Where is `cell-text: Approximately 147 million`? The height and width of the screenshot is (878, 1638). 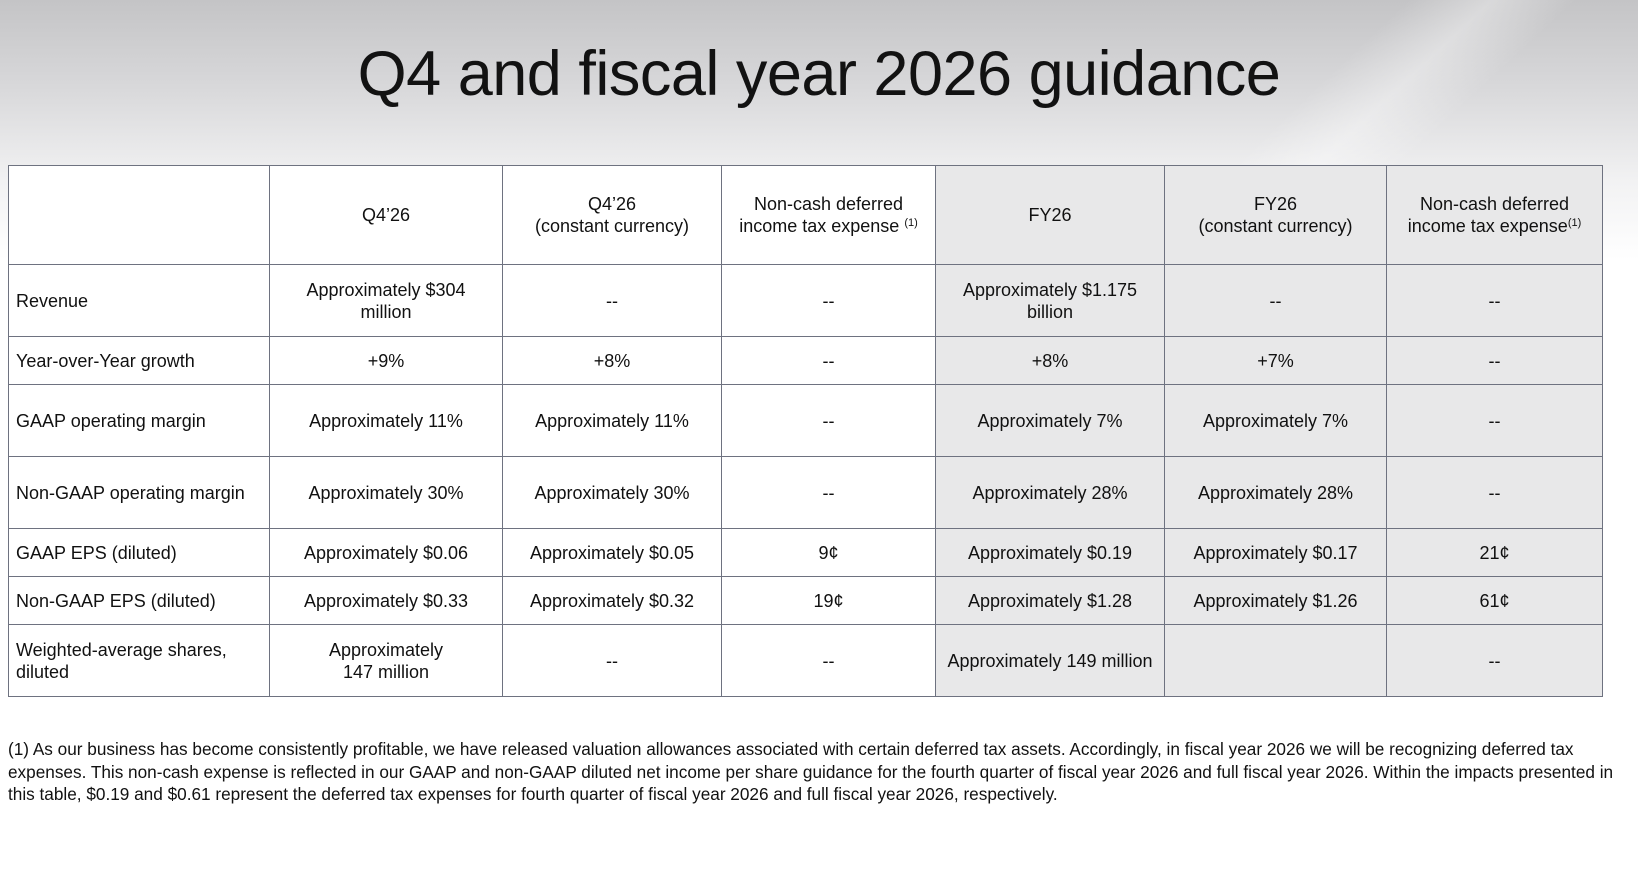
cell-text: Approximately 147 million is located at coordinates (386, 660).